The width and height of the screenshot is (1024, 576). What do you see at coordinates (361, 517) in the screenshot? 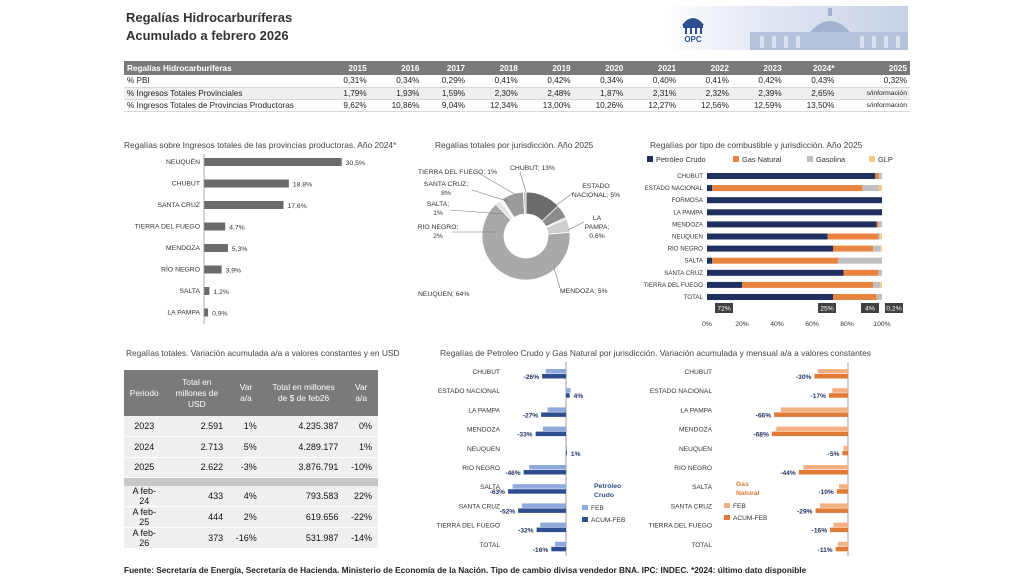
I see `usd-cell: -22%` at bounding box center [361, 517].